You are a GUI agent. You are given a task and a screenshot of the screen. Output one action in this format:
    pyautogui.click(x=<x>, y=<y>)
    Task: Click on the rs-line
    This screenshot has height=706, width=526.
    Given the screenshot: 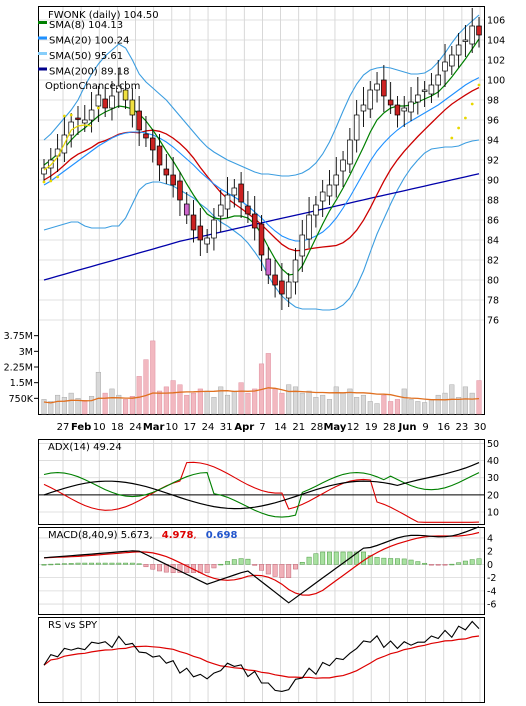 What is the action you would take?
    pyautogui.click(x=261, y=656)
    